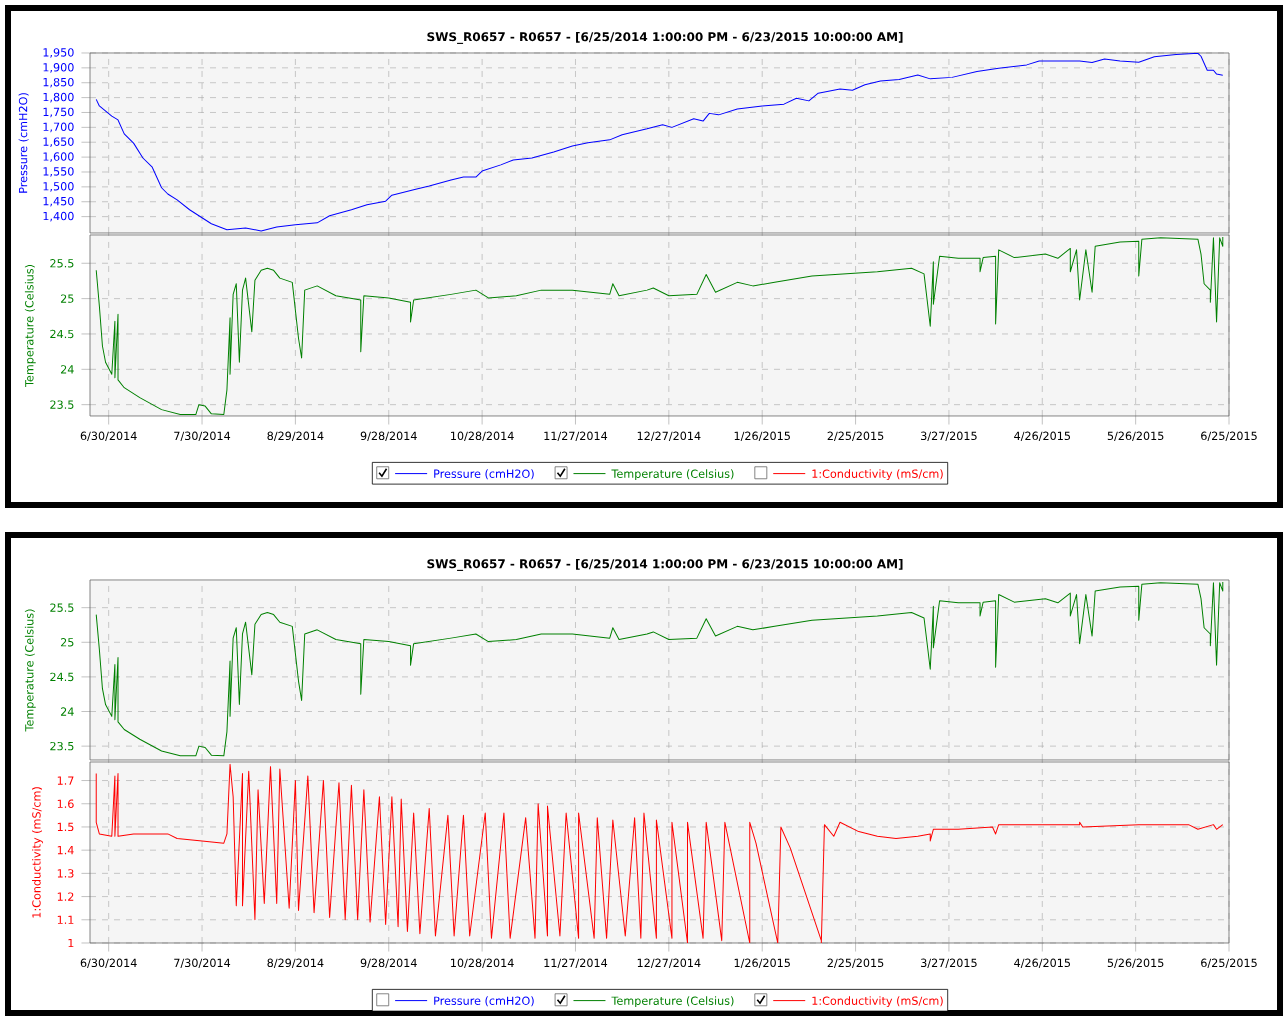 This screenshot has width=1286, height=1020. I want to click on y-axis-title: 1:Conductivity (mS/cm), so click(37, 852).